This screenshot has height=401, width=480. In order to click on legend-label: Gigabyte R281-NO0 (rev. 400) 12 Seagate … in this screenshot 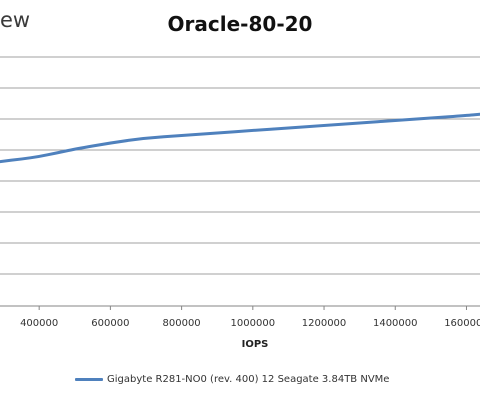, I will do `click(248, 379)`.